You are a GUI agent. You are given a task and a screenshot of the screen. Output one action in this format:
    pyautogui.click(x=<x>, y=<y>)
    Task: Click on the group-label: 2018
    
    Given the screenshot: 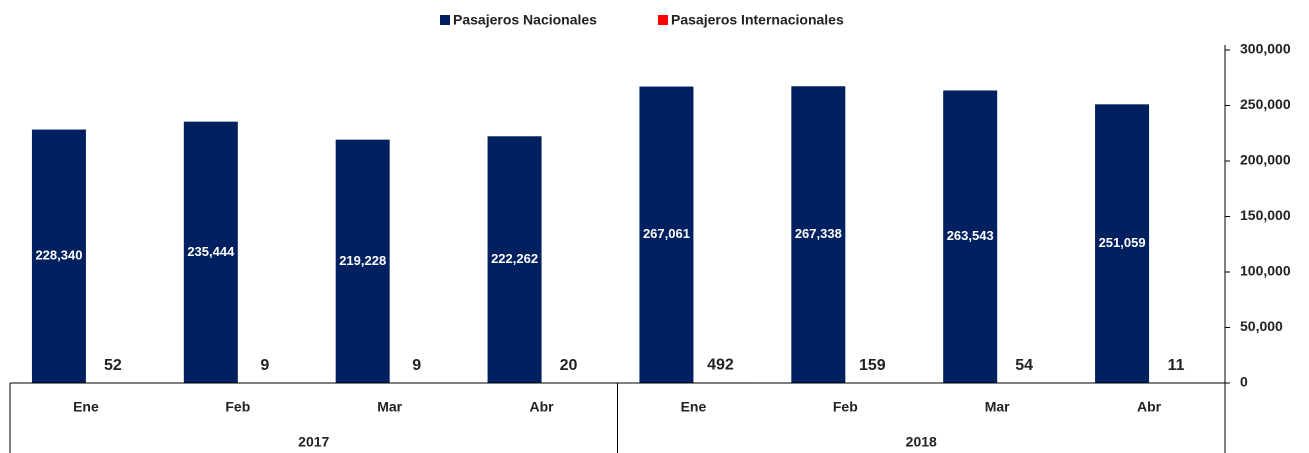 What is the action you would take?
    pyautogui.click(x=921, y=442)
    